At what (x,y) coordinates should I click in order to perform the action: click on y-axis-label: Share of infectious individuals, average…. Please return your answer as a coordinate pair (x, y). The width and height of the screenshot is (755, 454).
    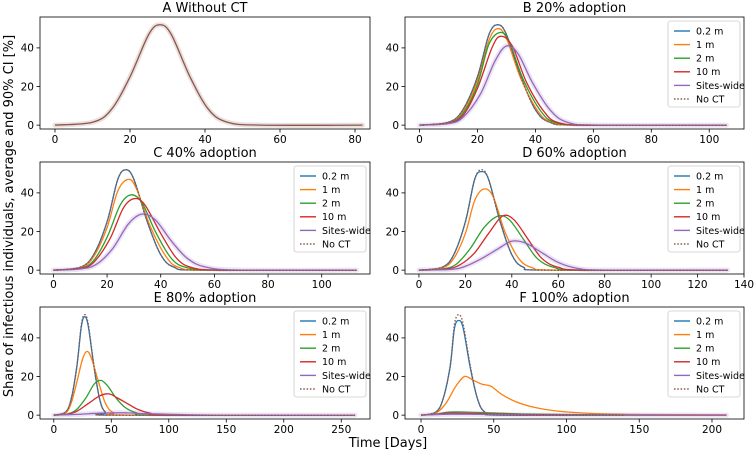
    Looking at the image, I should click on (9, 216).